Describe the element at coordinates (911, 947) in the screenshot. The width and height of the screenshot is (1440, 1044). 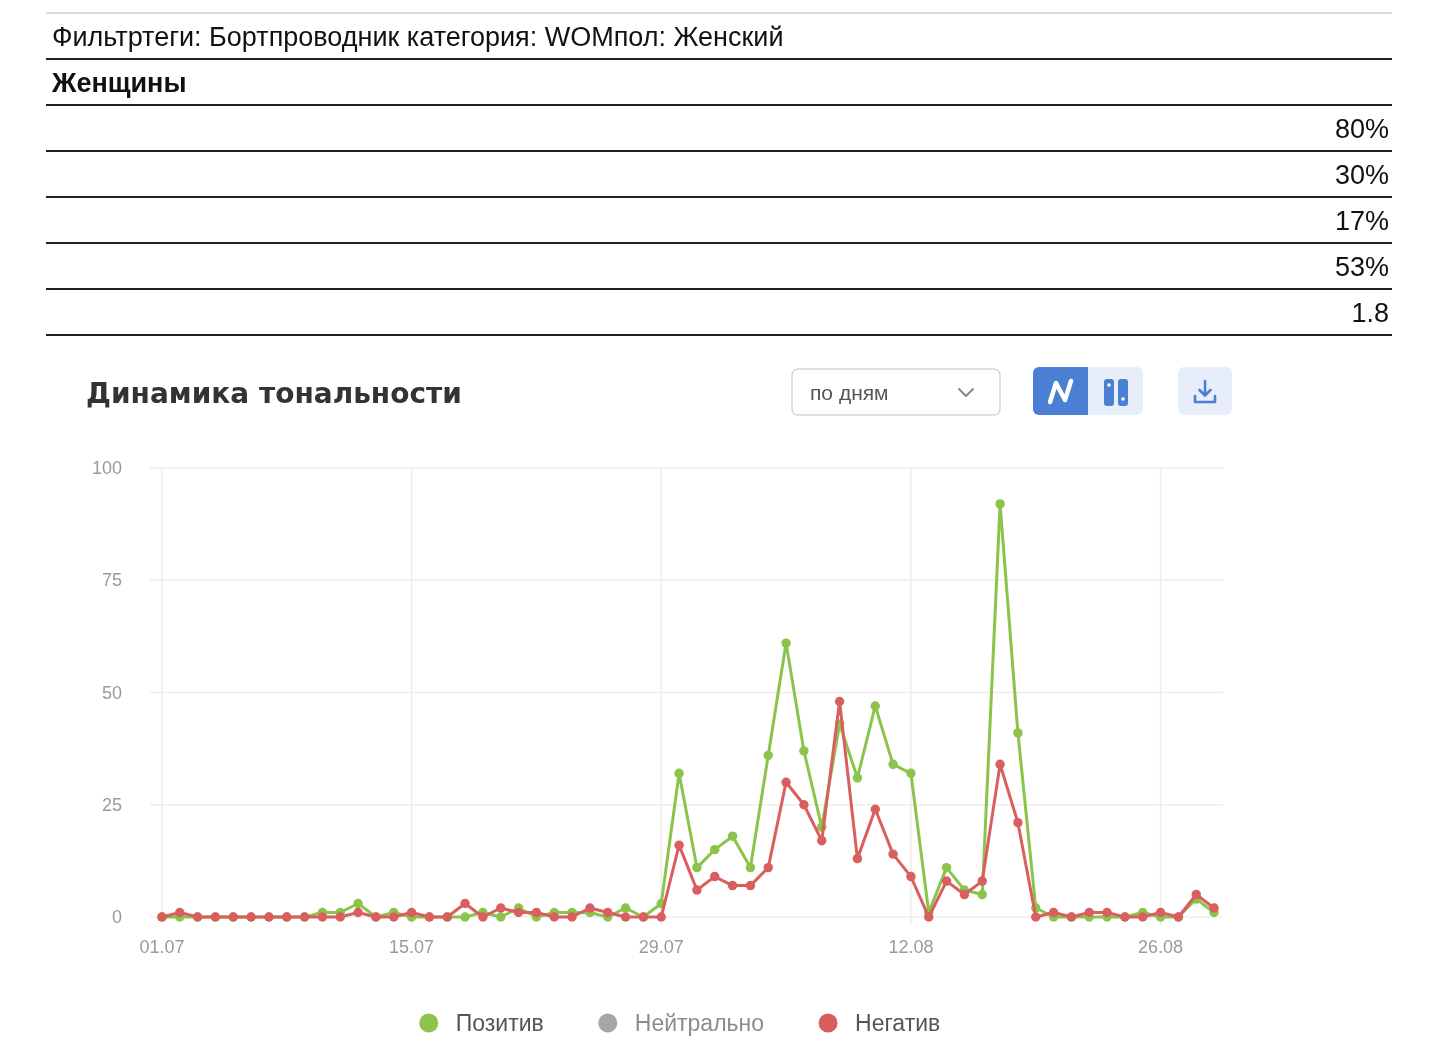
I see `x-tick-label: 12.08` at that location.